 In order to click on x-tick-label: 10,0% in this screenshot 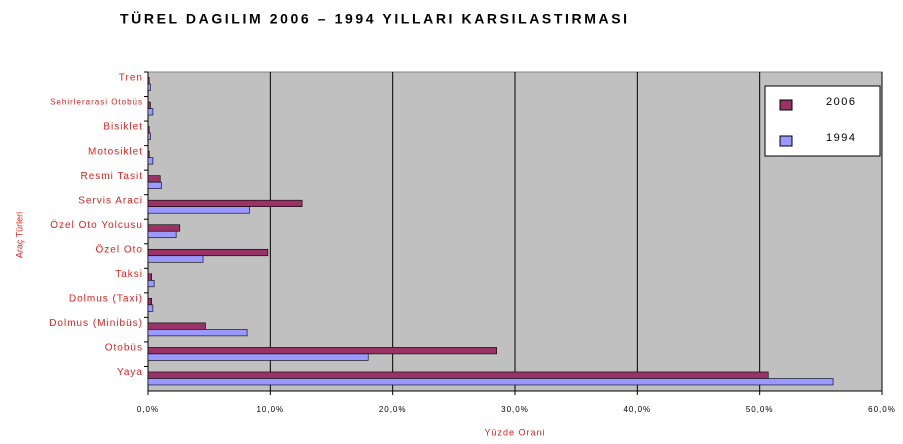, I will do `click(270, 409)`.